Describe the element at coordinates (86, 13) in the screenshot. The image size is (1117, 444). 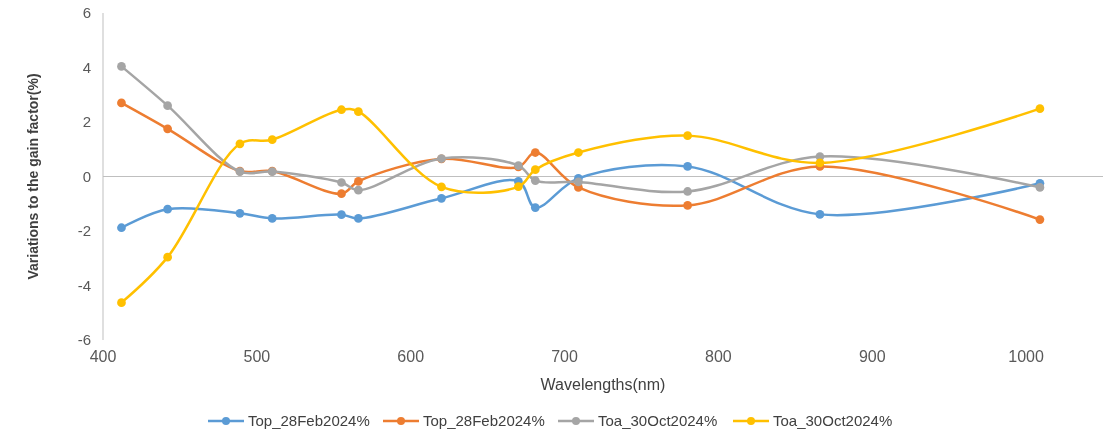
I see `y-tick-label: 6` at that location.